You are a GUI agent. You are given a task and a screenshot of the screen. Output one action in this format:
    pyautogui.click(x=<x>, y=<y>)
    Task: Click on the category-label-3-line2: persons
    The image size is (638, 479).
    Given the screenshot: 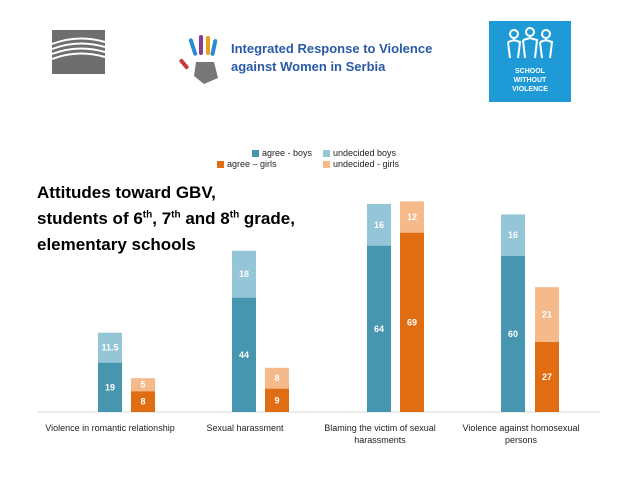 What is the action you would take?
    pyautogui.click(x=521, y=440)
    